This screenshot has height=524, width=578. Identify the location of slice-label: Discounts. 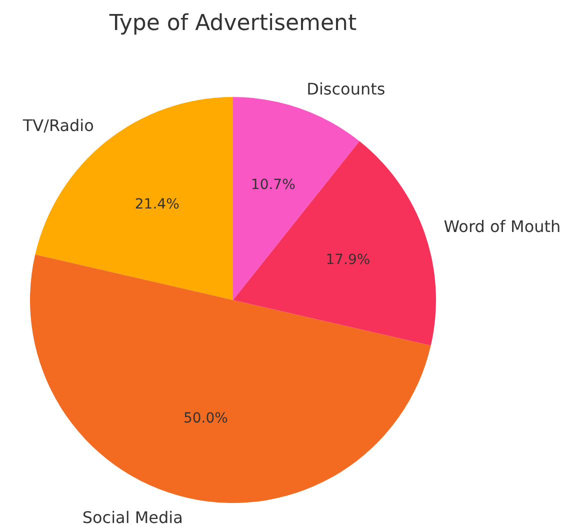
(346, 89).